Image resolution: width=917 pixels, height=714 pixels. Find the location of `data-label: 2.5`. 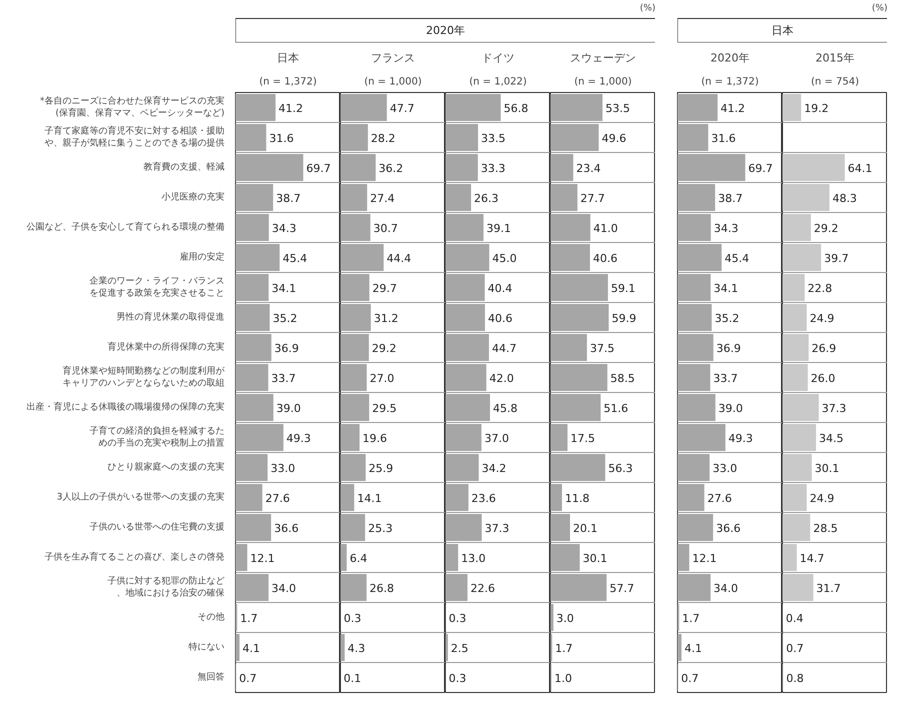

data-label: 2.5 is located at coordinates (459, 648).